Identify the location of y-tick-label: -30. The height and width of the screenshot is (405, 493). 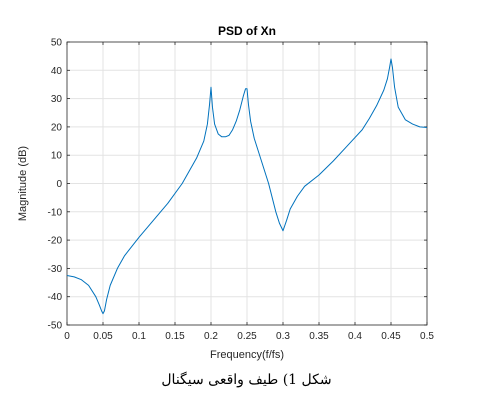
(55, 269).